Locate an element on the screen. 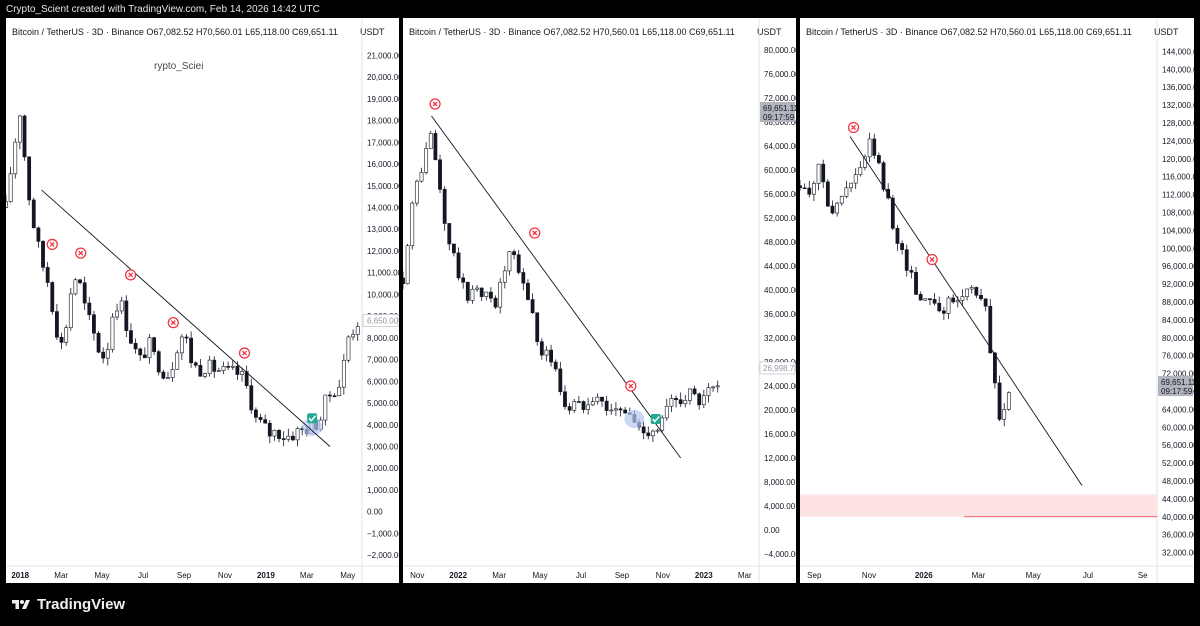 The height and width of the screenshot is (626, 1200). y-tick-label: 132,000.00 is located at coordinates (1178, 105).